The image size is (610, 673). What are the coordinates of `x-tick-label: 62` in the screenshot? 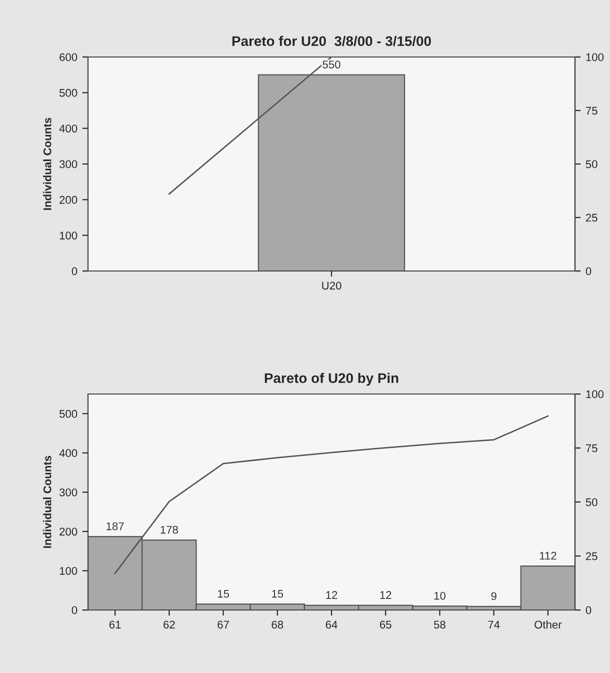 It's located at (169, 624).